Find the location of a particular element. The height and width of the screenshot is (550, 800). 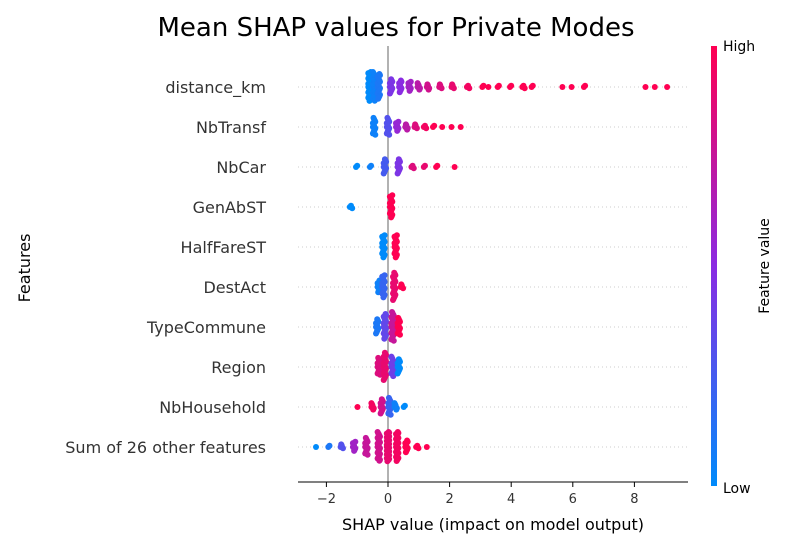

feature-label: NbHousehold is located at coordinates (212, 407).